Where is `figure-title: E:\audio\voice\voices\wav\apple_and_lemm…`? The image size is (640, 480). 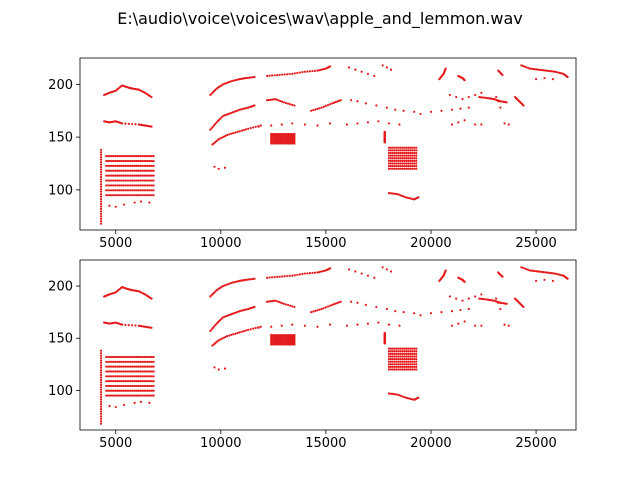 figure-title: E:\audio\voice\voices\wav\apple_and_lemm… is located at coordinates (320, 19).